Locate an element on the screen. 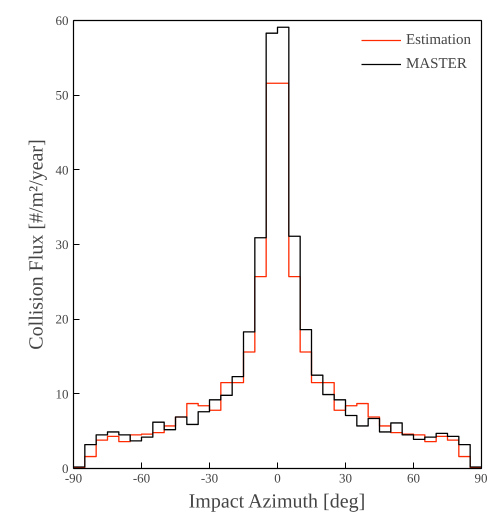 Image resolution: width=487 pixels, height=525 pixels. x-tick-label: 90 is located at coordinates (480, 478).